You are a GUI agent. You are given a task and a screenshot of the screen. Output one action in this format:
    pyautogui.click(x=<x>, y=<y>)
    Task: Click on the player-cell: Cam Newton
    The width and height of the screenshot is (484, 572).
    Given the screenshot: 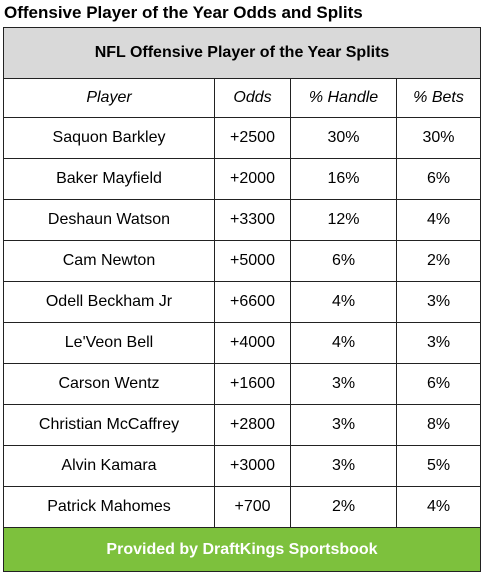 What is the action you would take?
    pyautogui.click(x=109, y=261)
    